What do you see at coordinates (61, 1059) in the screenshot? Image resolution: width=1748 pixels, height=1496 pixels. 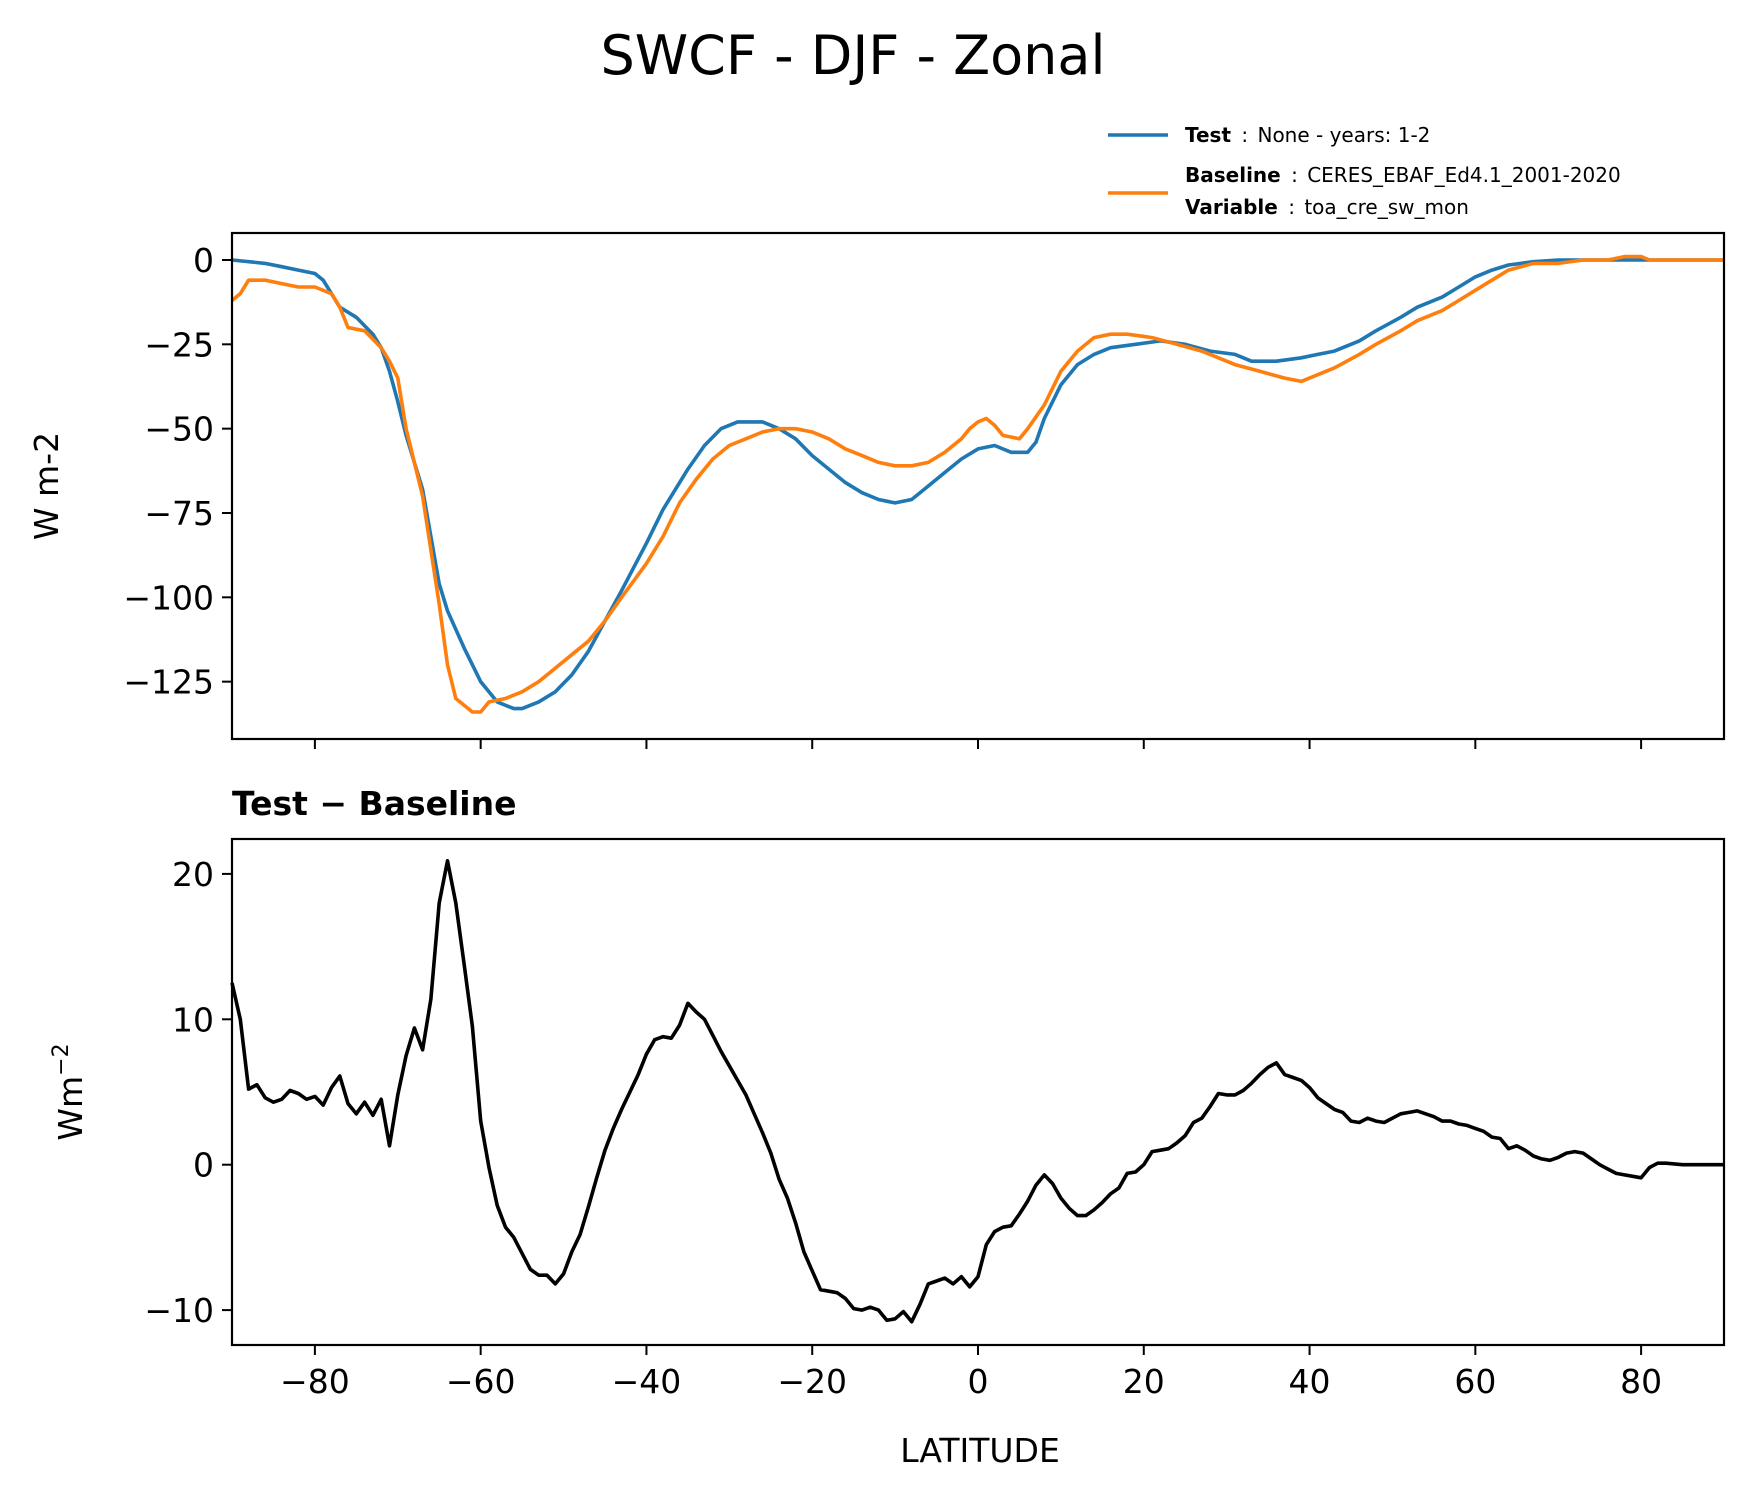 I see `bottom-y-axis-label-superscript: −2` at bounding box center [61, 1059].